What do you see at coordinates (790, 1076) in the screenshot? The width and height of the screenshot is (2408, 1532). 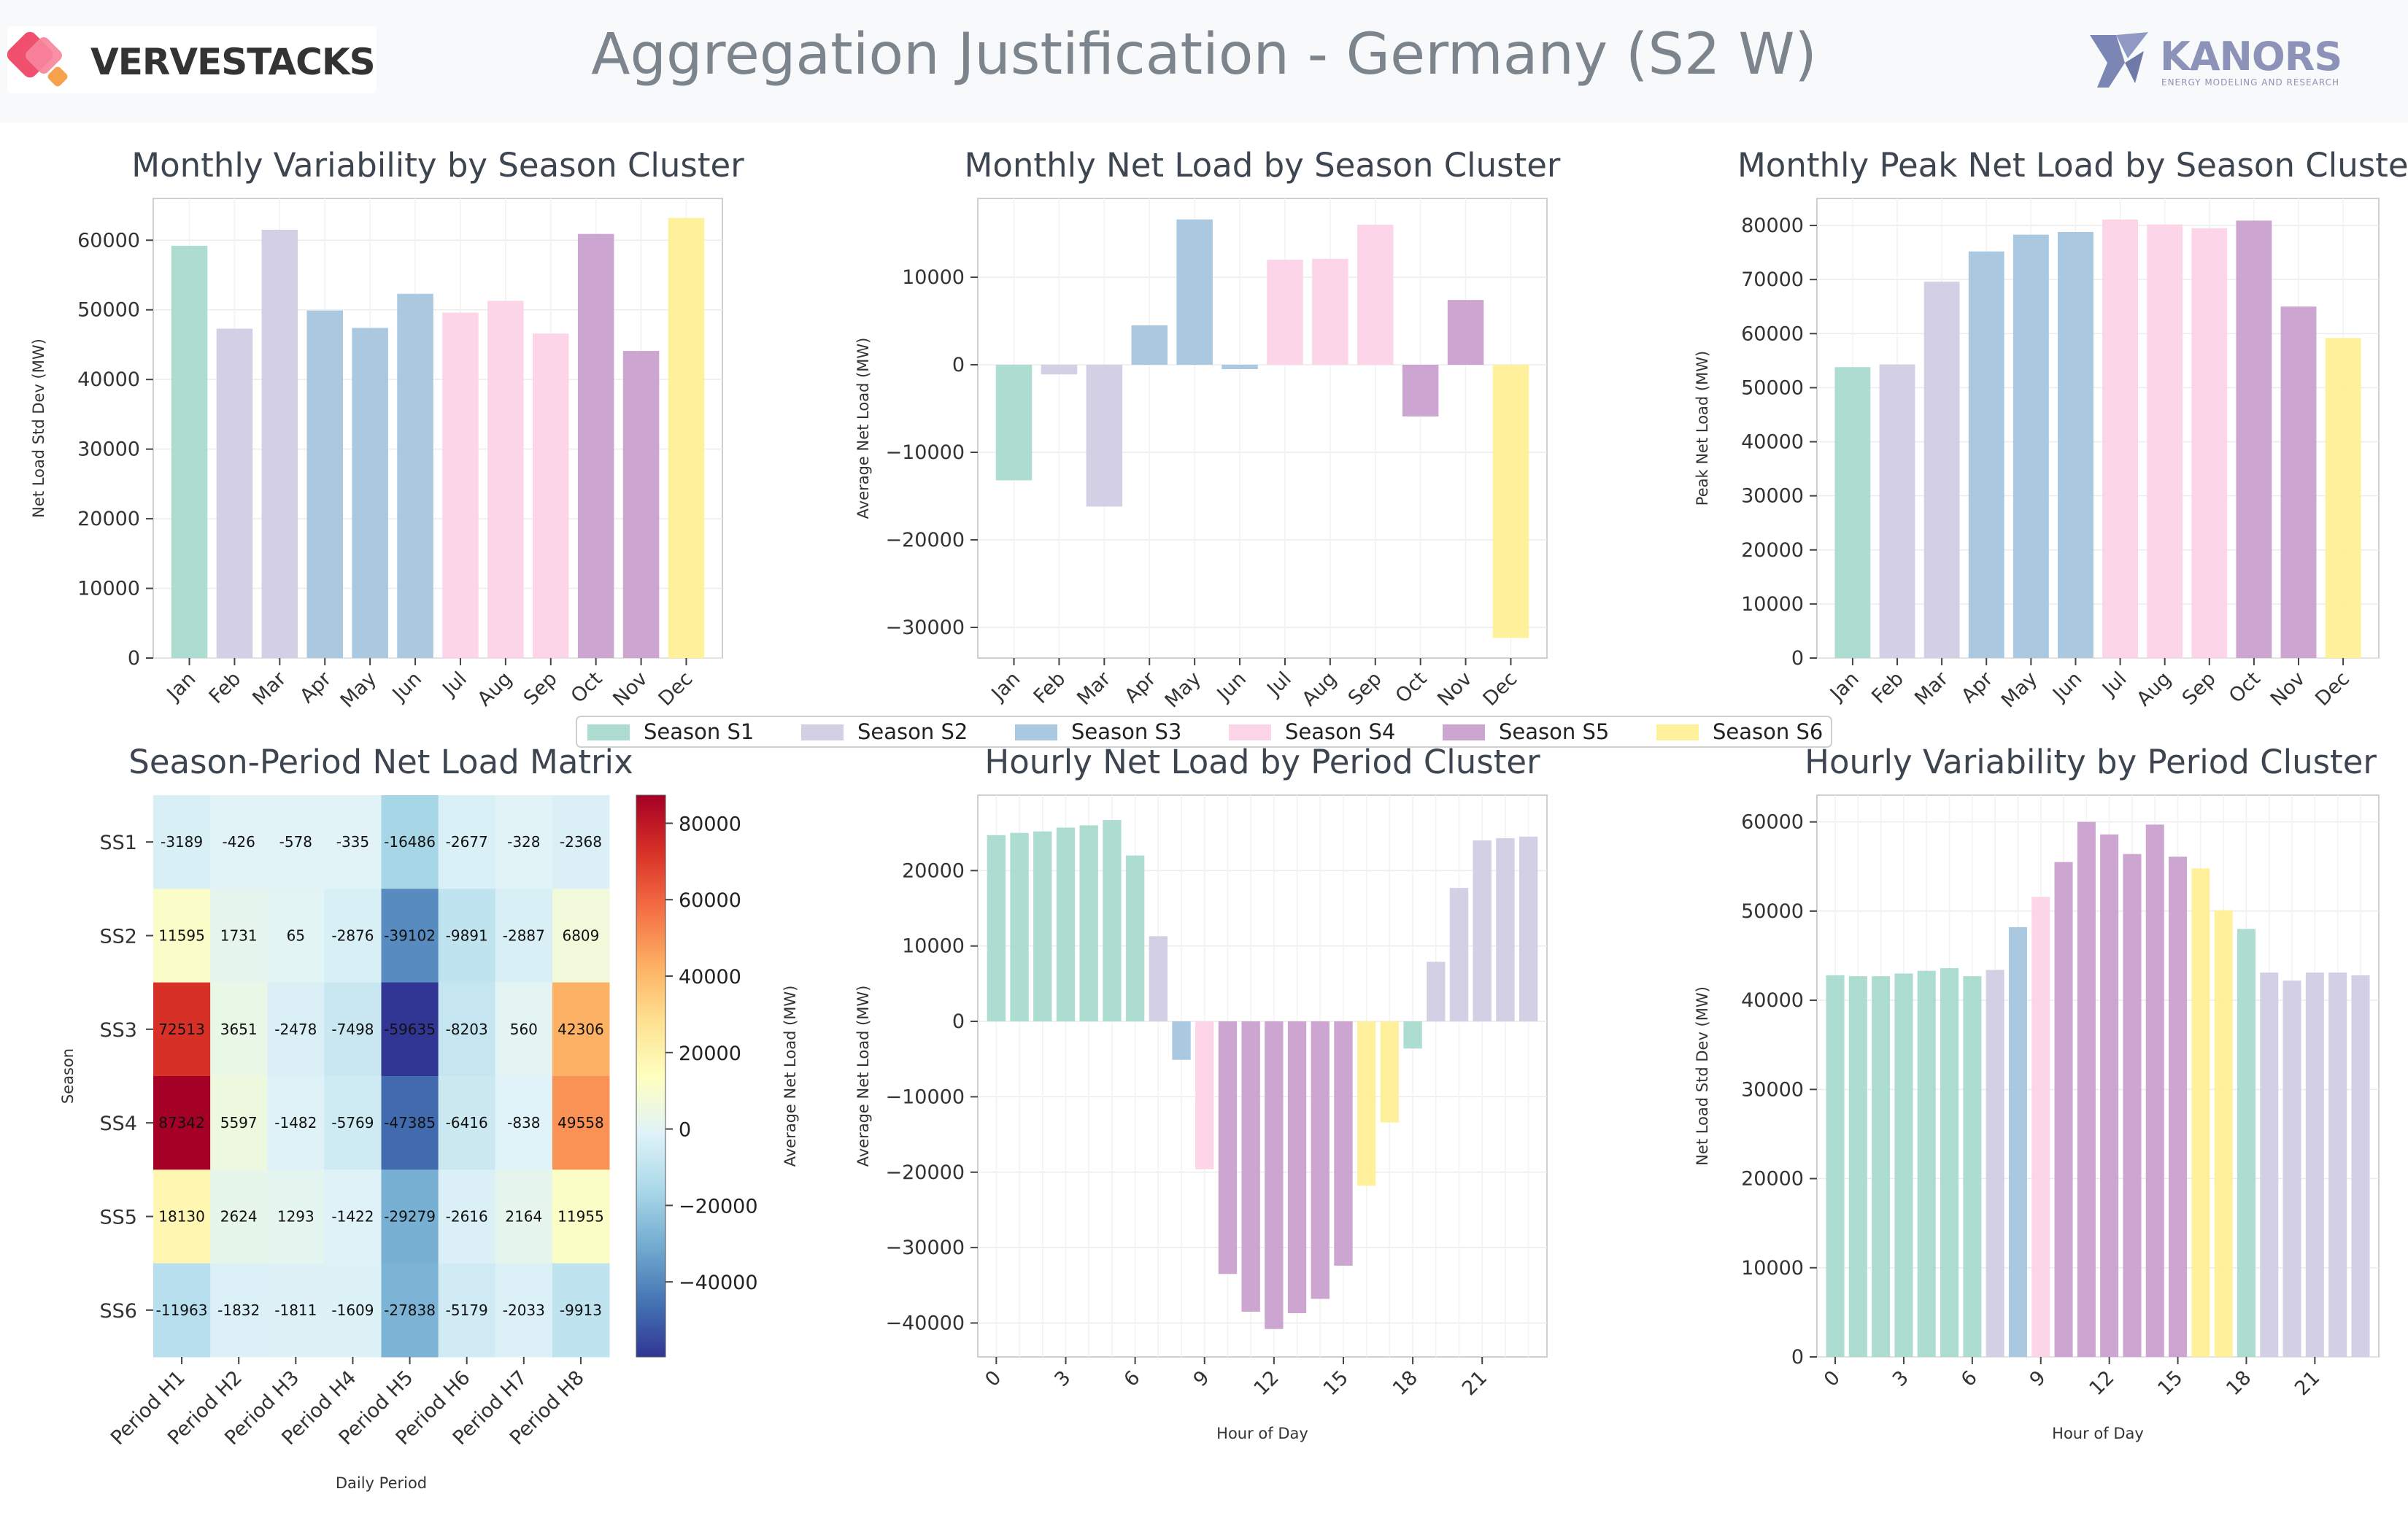 I see `colorbar-label: Average Net Load (MW)` at bounding box center [790, 1076].